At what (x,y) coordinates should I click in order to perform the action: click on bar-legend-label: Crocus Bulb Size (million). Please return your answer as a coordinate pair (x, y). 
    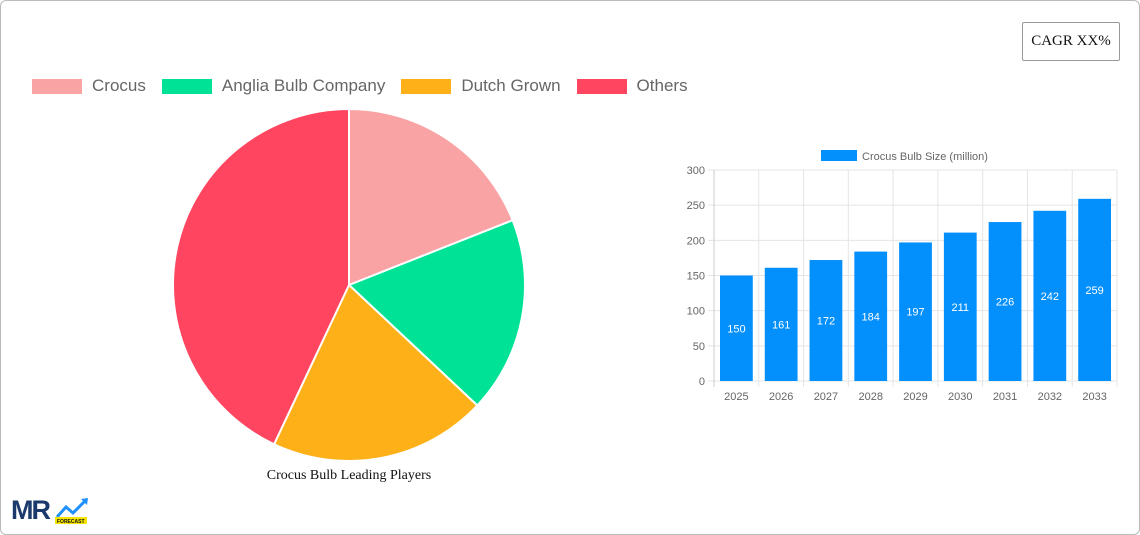
    Looking at the image, I should click on (925, 157).